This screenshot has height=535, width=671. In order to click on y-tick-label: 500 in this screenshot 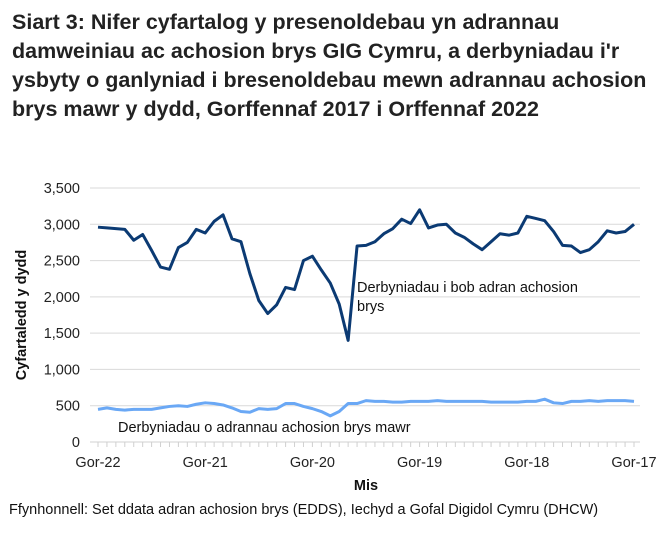, I will do `click(68, 407)`.